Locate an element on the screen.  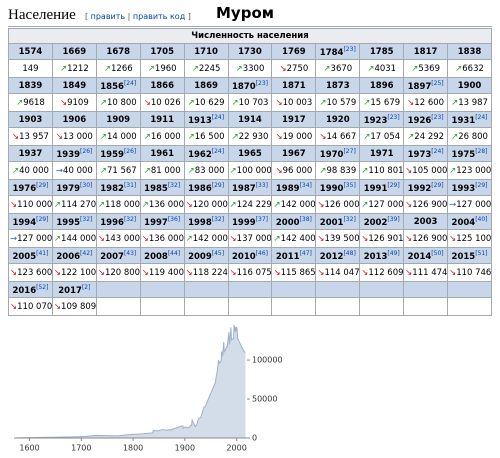
year: 1979 is located at coordinates (68, 188).